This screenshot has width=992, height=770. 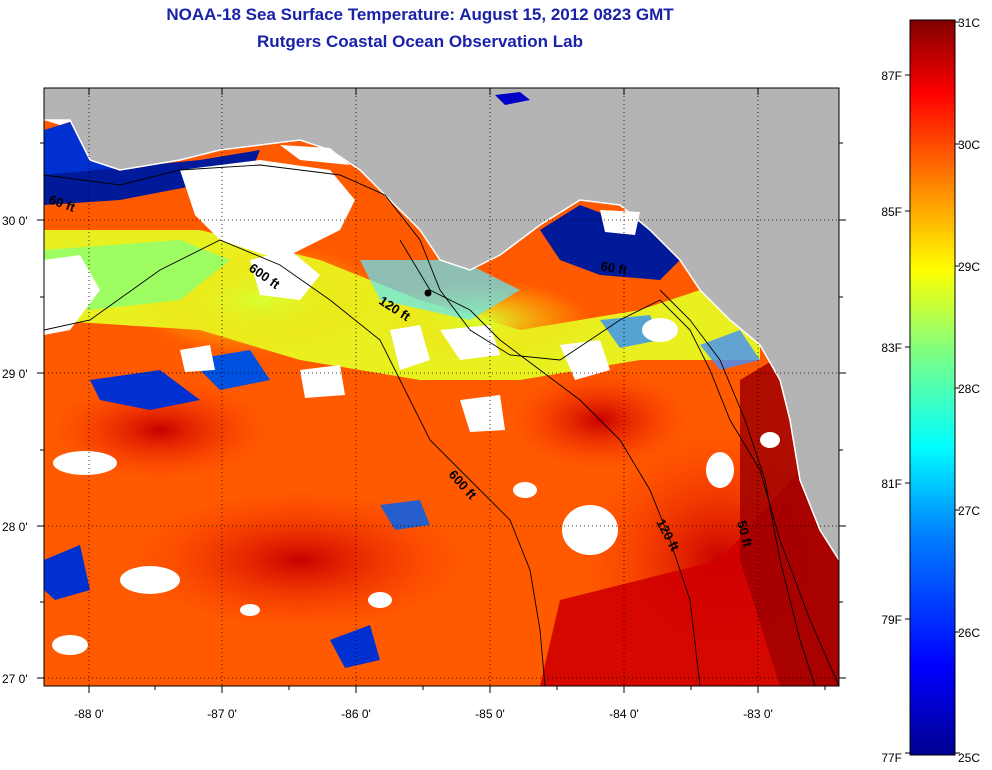 What do you see at coordinates (614, 268) in the screenshot?
I see `contour-label: 60 ft` at bounding box center [614, 268].